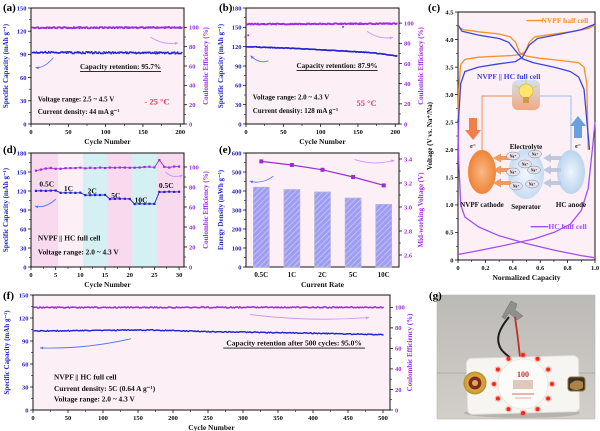 Image resolution: width=600 pixels, height=431 pixels. Describe the element at coordinates (564, 20) in the screenshot. I see `svg-text: NVPF half cell` at that location.